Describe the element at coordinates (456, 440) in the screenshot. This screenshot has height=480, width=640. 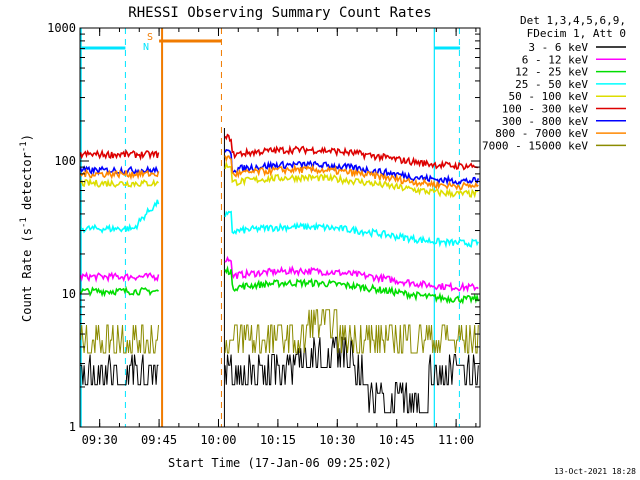
I see `x-tick-label: 11:00` at that location.